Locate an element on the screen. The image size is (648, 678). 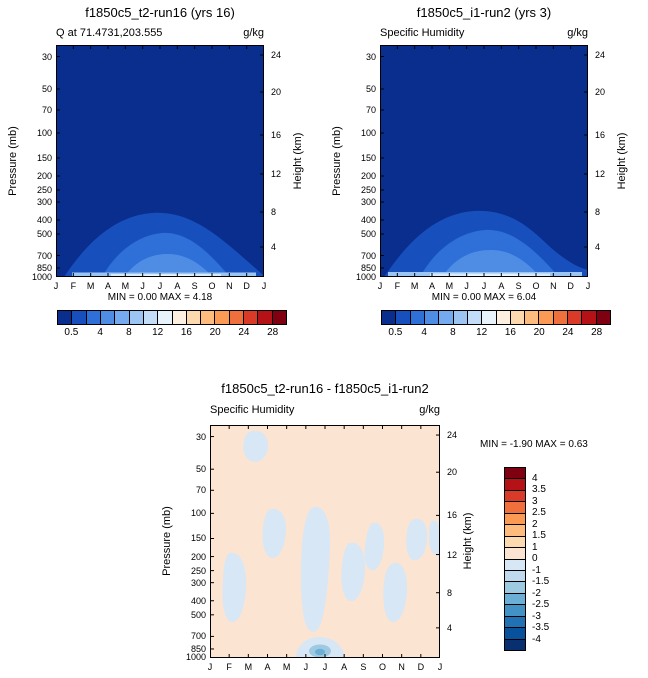
diff-colorbar-tick-label: 0 is located at coordinates (535, 558).